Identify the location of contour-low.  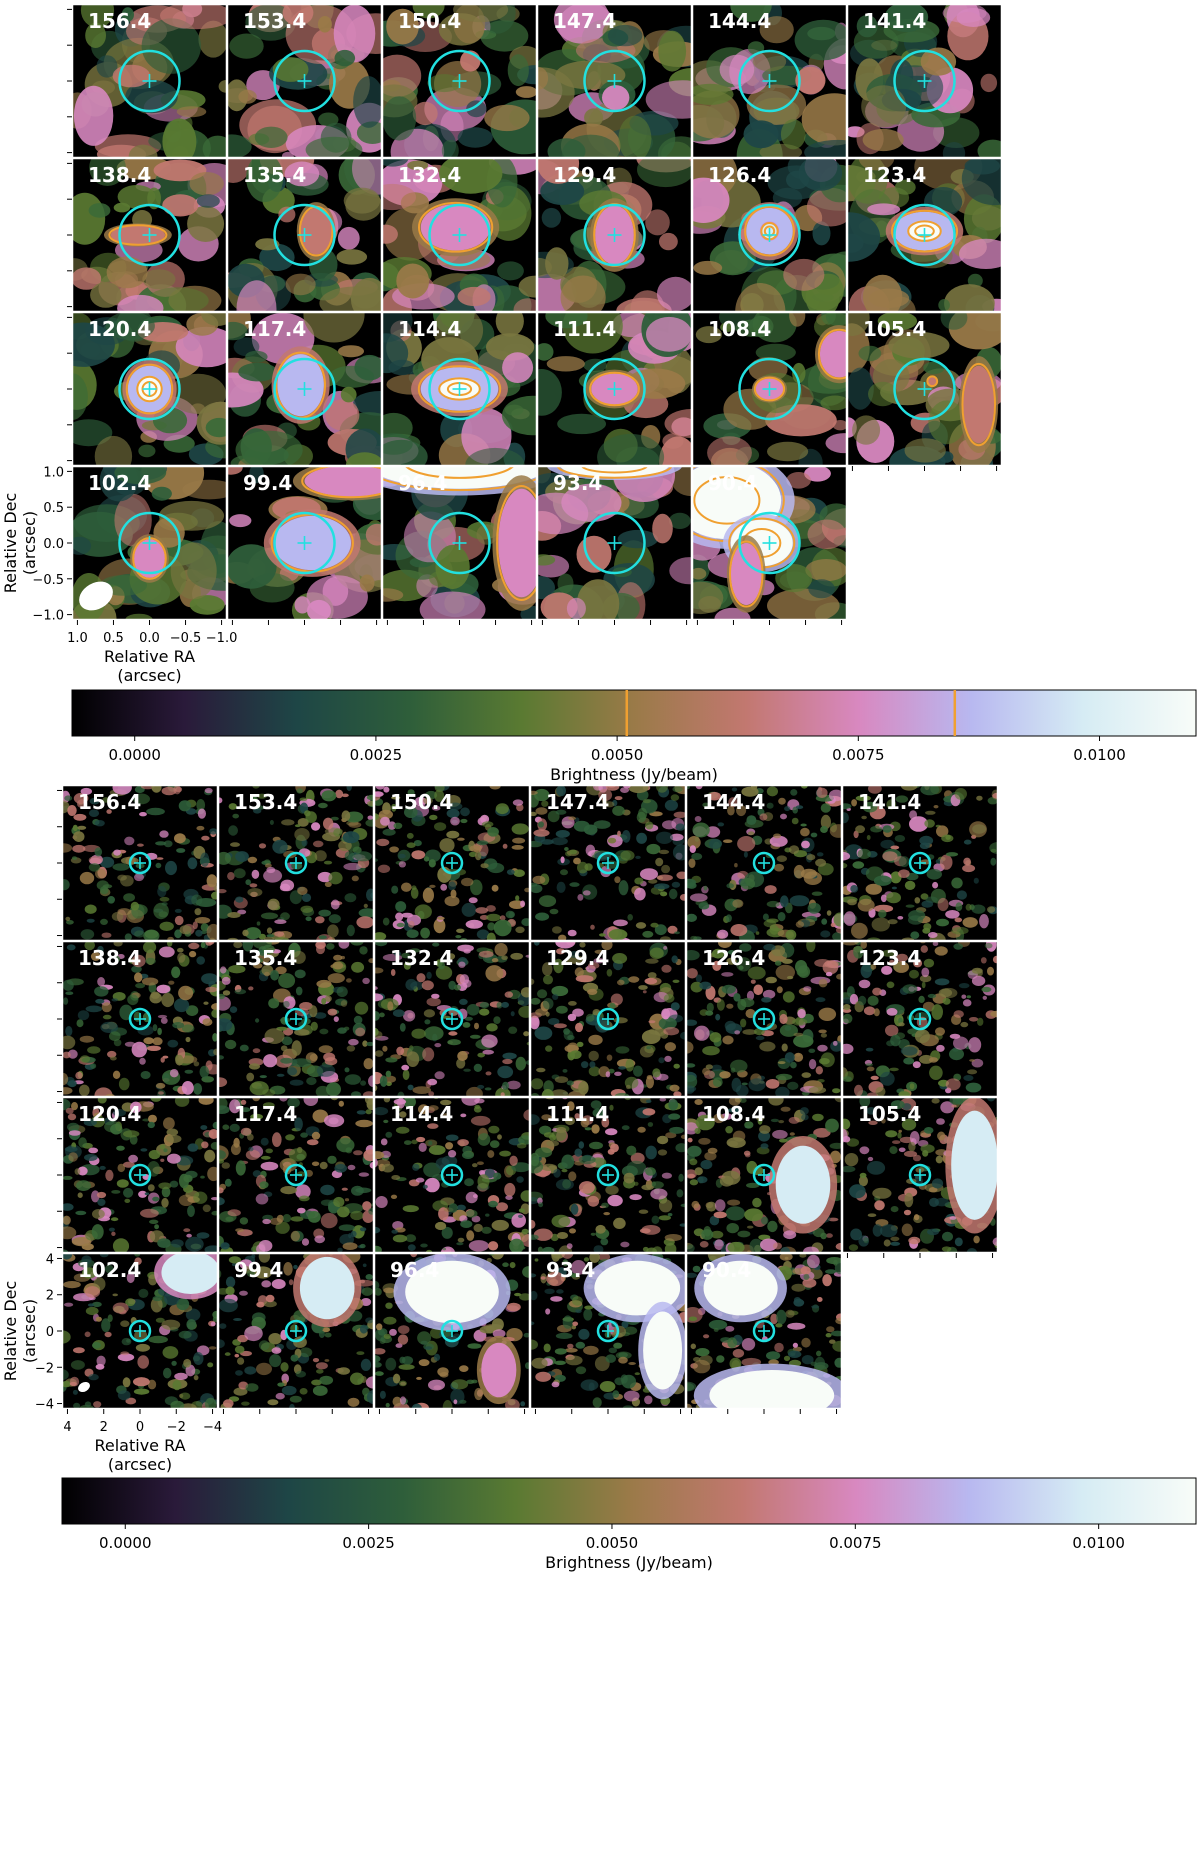
(459, 389).